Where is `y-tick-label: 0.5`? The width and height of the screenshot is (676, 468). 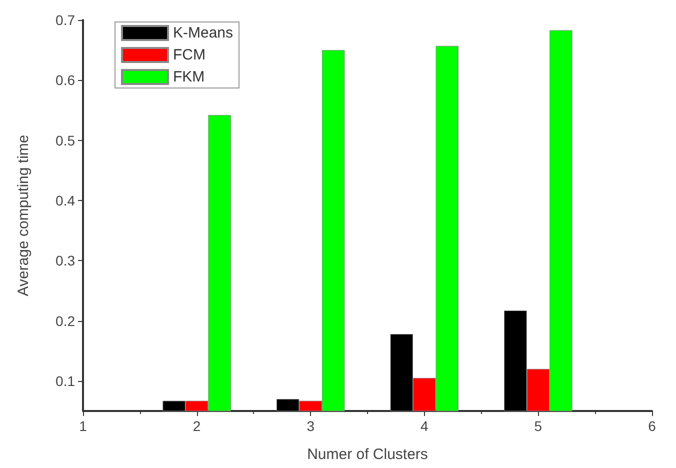 y-tick-label: 0.5 is located at coordinates (66, 140).